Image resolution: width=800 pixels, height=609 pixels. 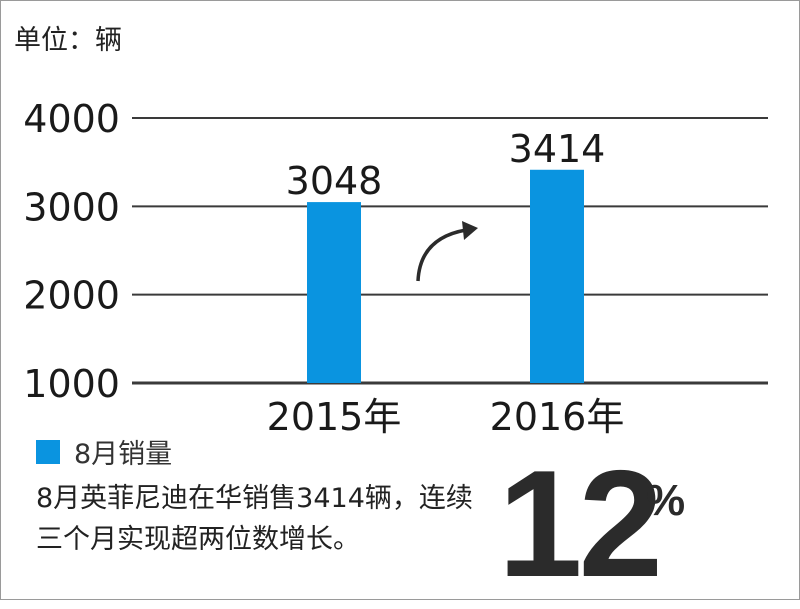 What do you see at coordinates (580, 524) in the screenshot?
I see `growth-percentage: 12` at bounding box center [580, 524].